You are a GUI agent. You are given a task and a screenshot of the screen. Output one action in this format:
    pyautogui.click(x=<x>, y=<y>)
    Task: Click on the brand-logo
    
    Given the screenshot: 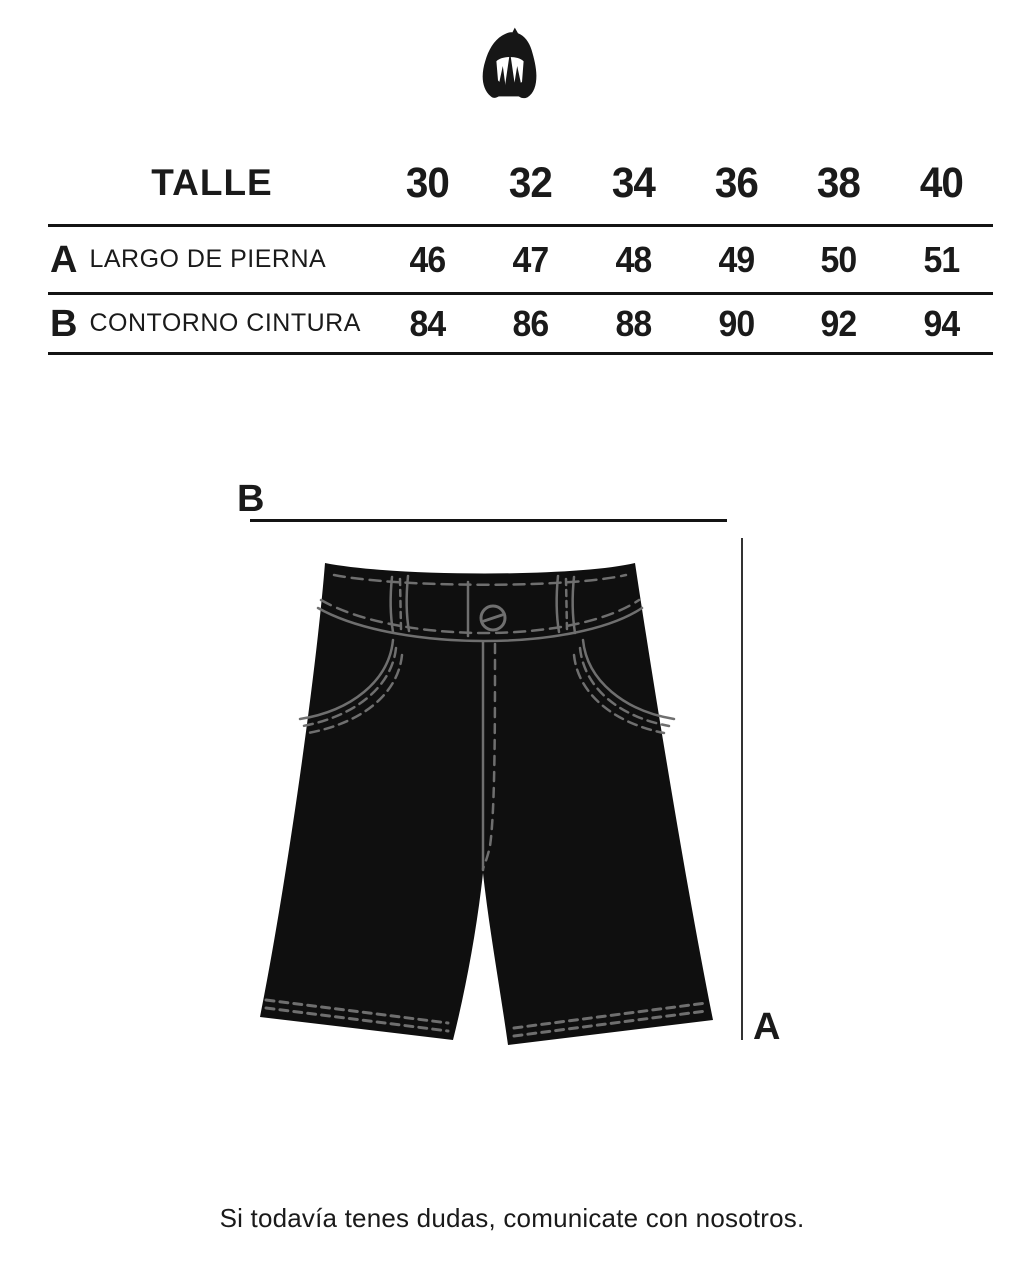 What is the action you would take?
    pyautogui.click(x=510, y=66)
    